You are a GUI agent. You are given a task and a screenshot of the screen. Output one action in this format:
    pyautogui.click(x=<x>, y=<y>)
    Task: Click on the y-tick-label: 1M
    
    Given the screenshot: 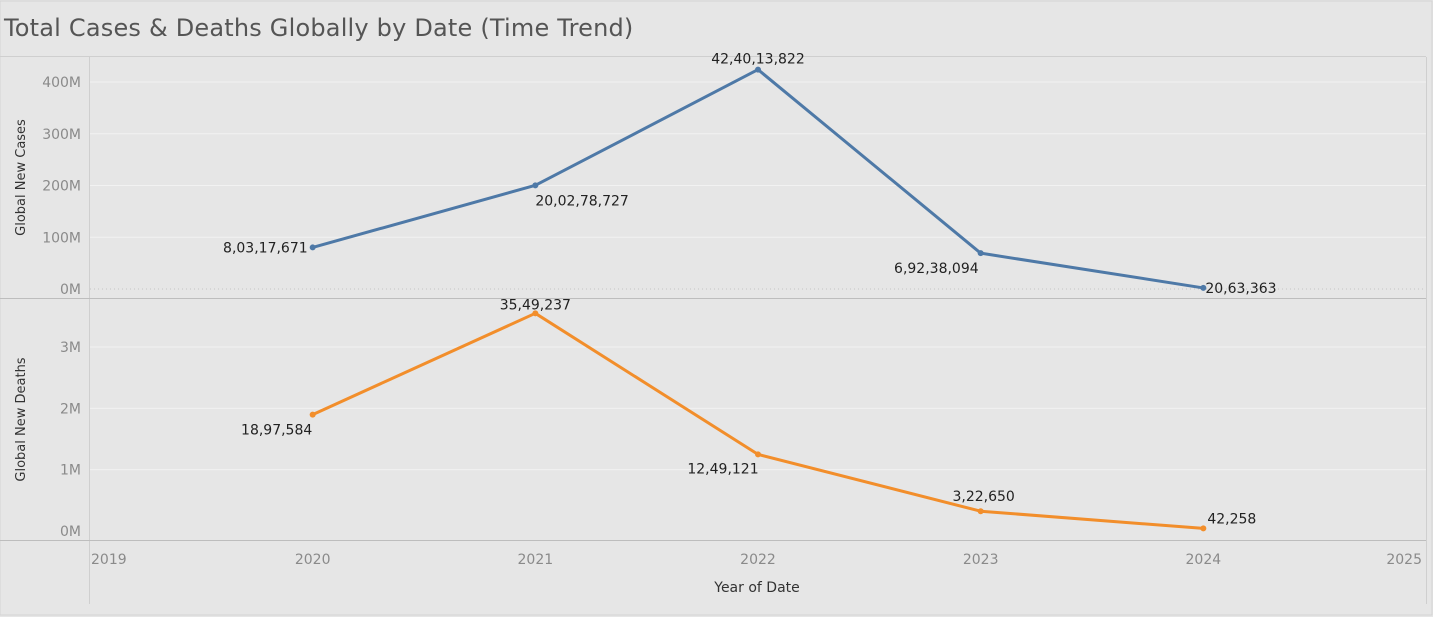 What is the action you would take?
    pyautogui.click(x=70, y=471)
    